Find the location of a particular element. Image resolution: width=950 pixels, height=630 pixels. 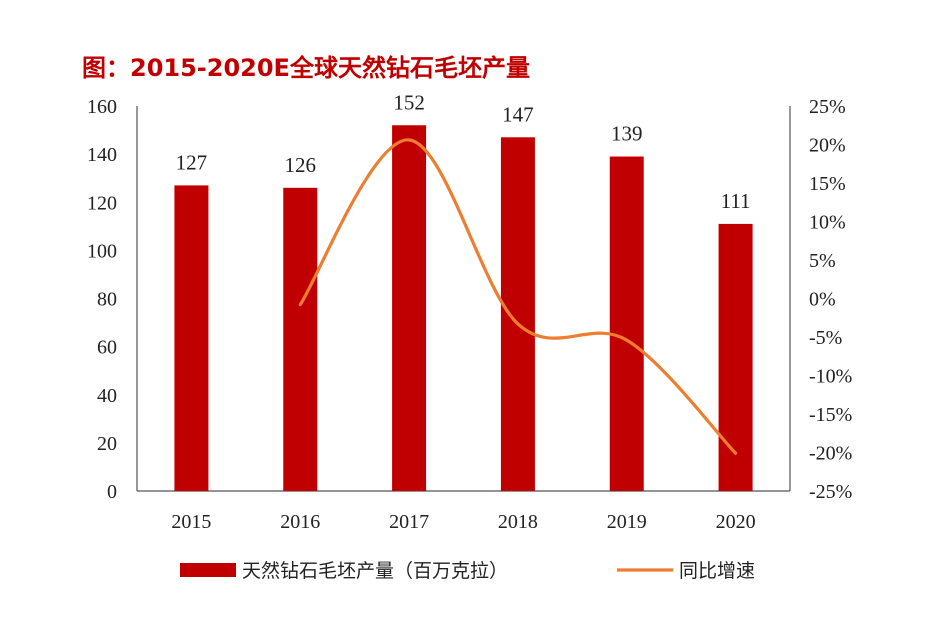

x-tick-label: 2020 is located at coordinates (736, 522).